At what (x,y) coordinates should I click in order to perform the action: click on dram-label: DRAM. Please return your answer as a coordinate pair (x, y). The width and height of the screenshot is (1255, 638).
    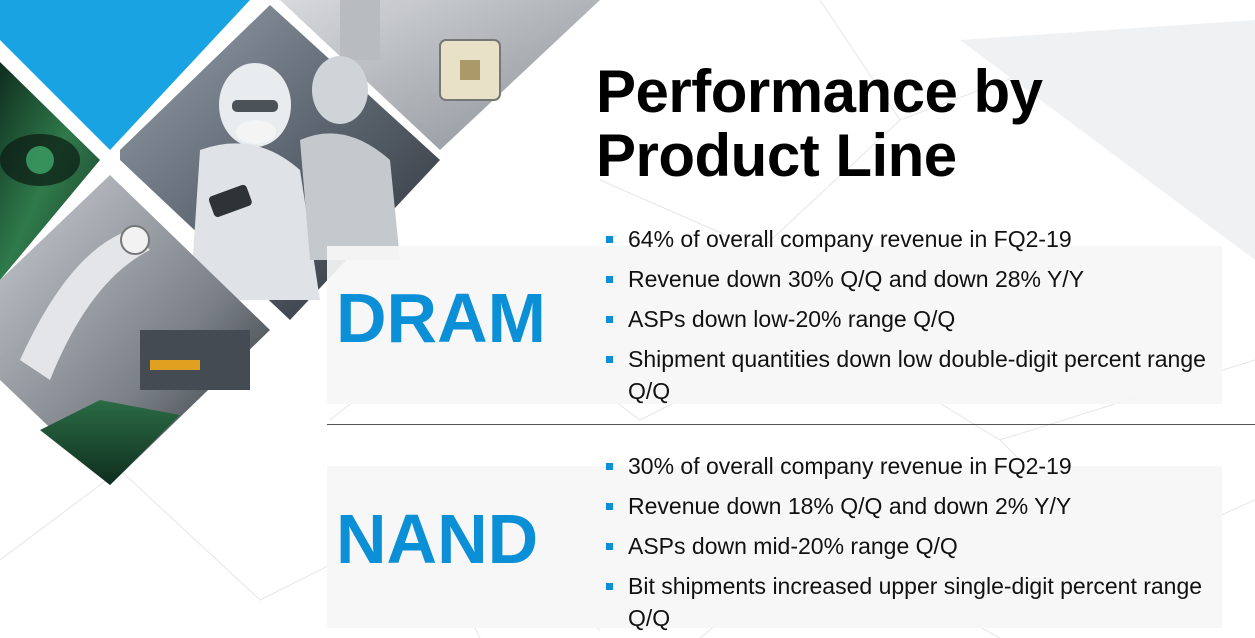
    Looking at the image, I should click on (441, 318).